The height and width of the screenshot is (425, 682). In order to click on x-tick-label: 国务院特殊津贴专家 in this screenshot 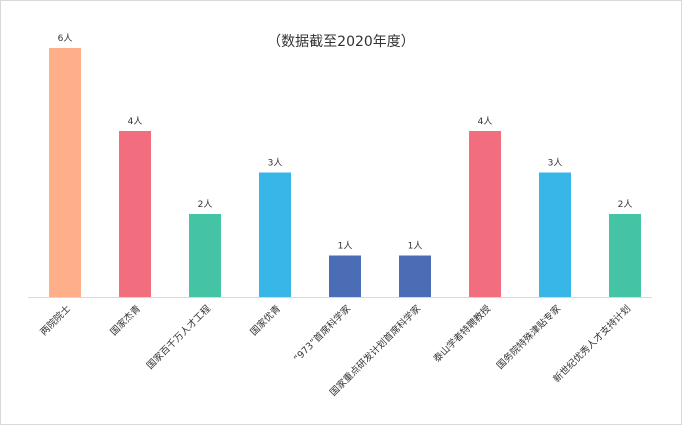, I will do `click(528, 336)`.